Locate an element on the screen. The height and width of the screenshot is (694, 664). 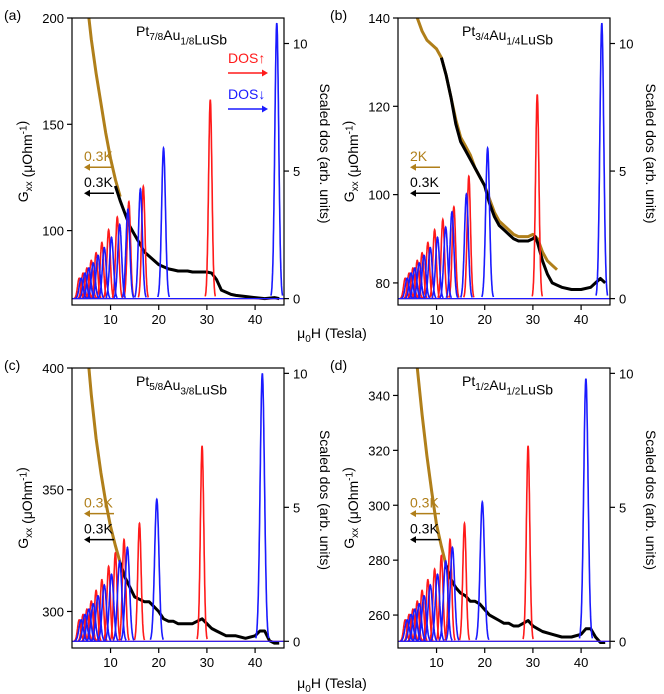
y-left-tick-label: 350 is located at coordinates (53, 490).